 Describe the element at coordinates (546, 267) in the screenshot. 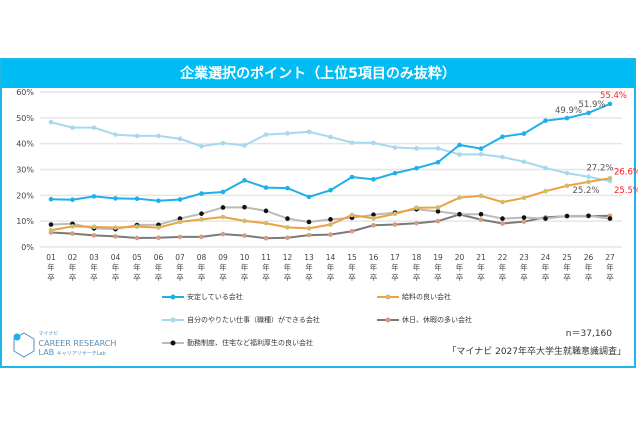

I see `x-tick-label: 24 年卒` at that location.